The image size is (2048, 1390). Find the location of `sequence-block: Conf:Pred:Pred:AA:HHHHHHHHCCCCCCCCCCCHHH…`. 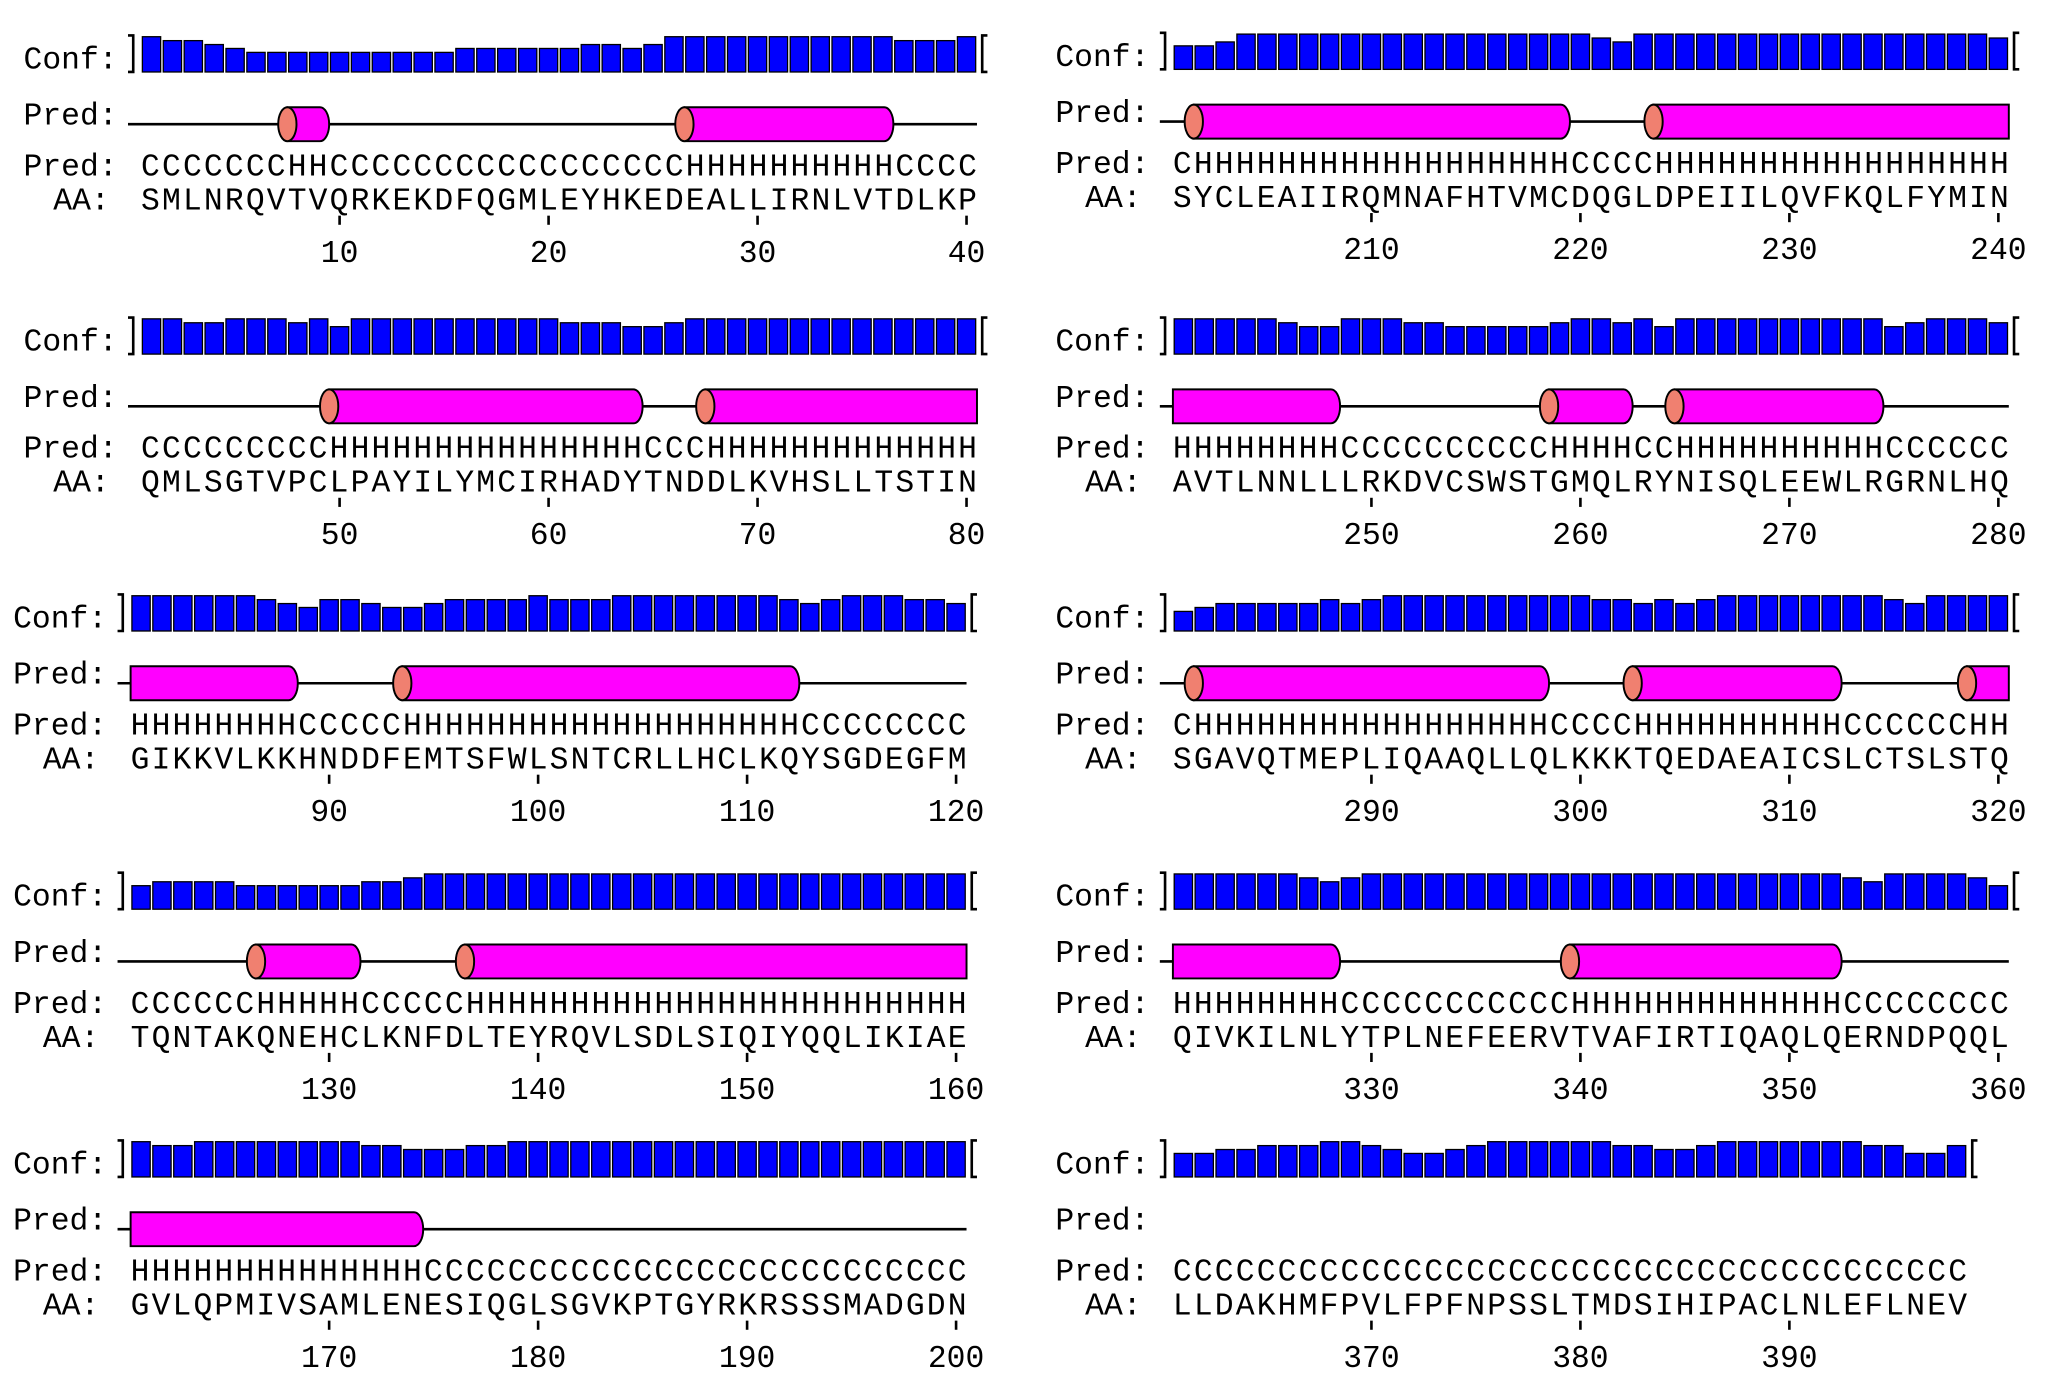

sequence-block: Conf:Pred:Pred:AA:HHHHHHHHCCCCCCCCCCCHHH… is located at coordinates (1541, 990).